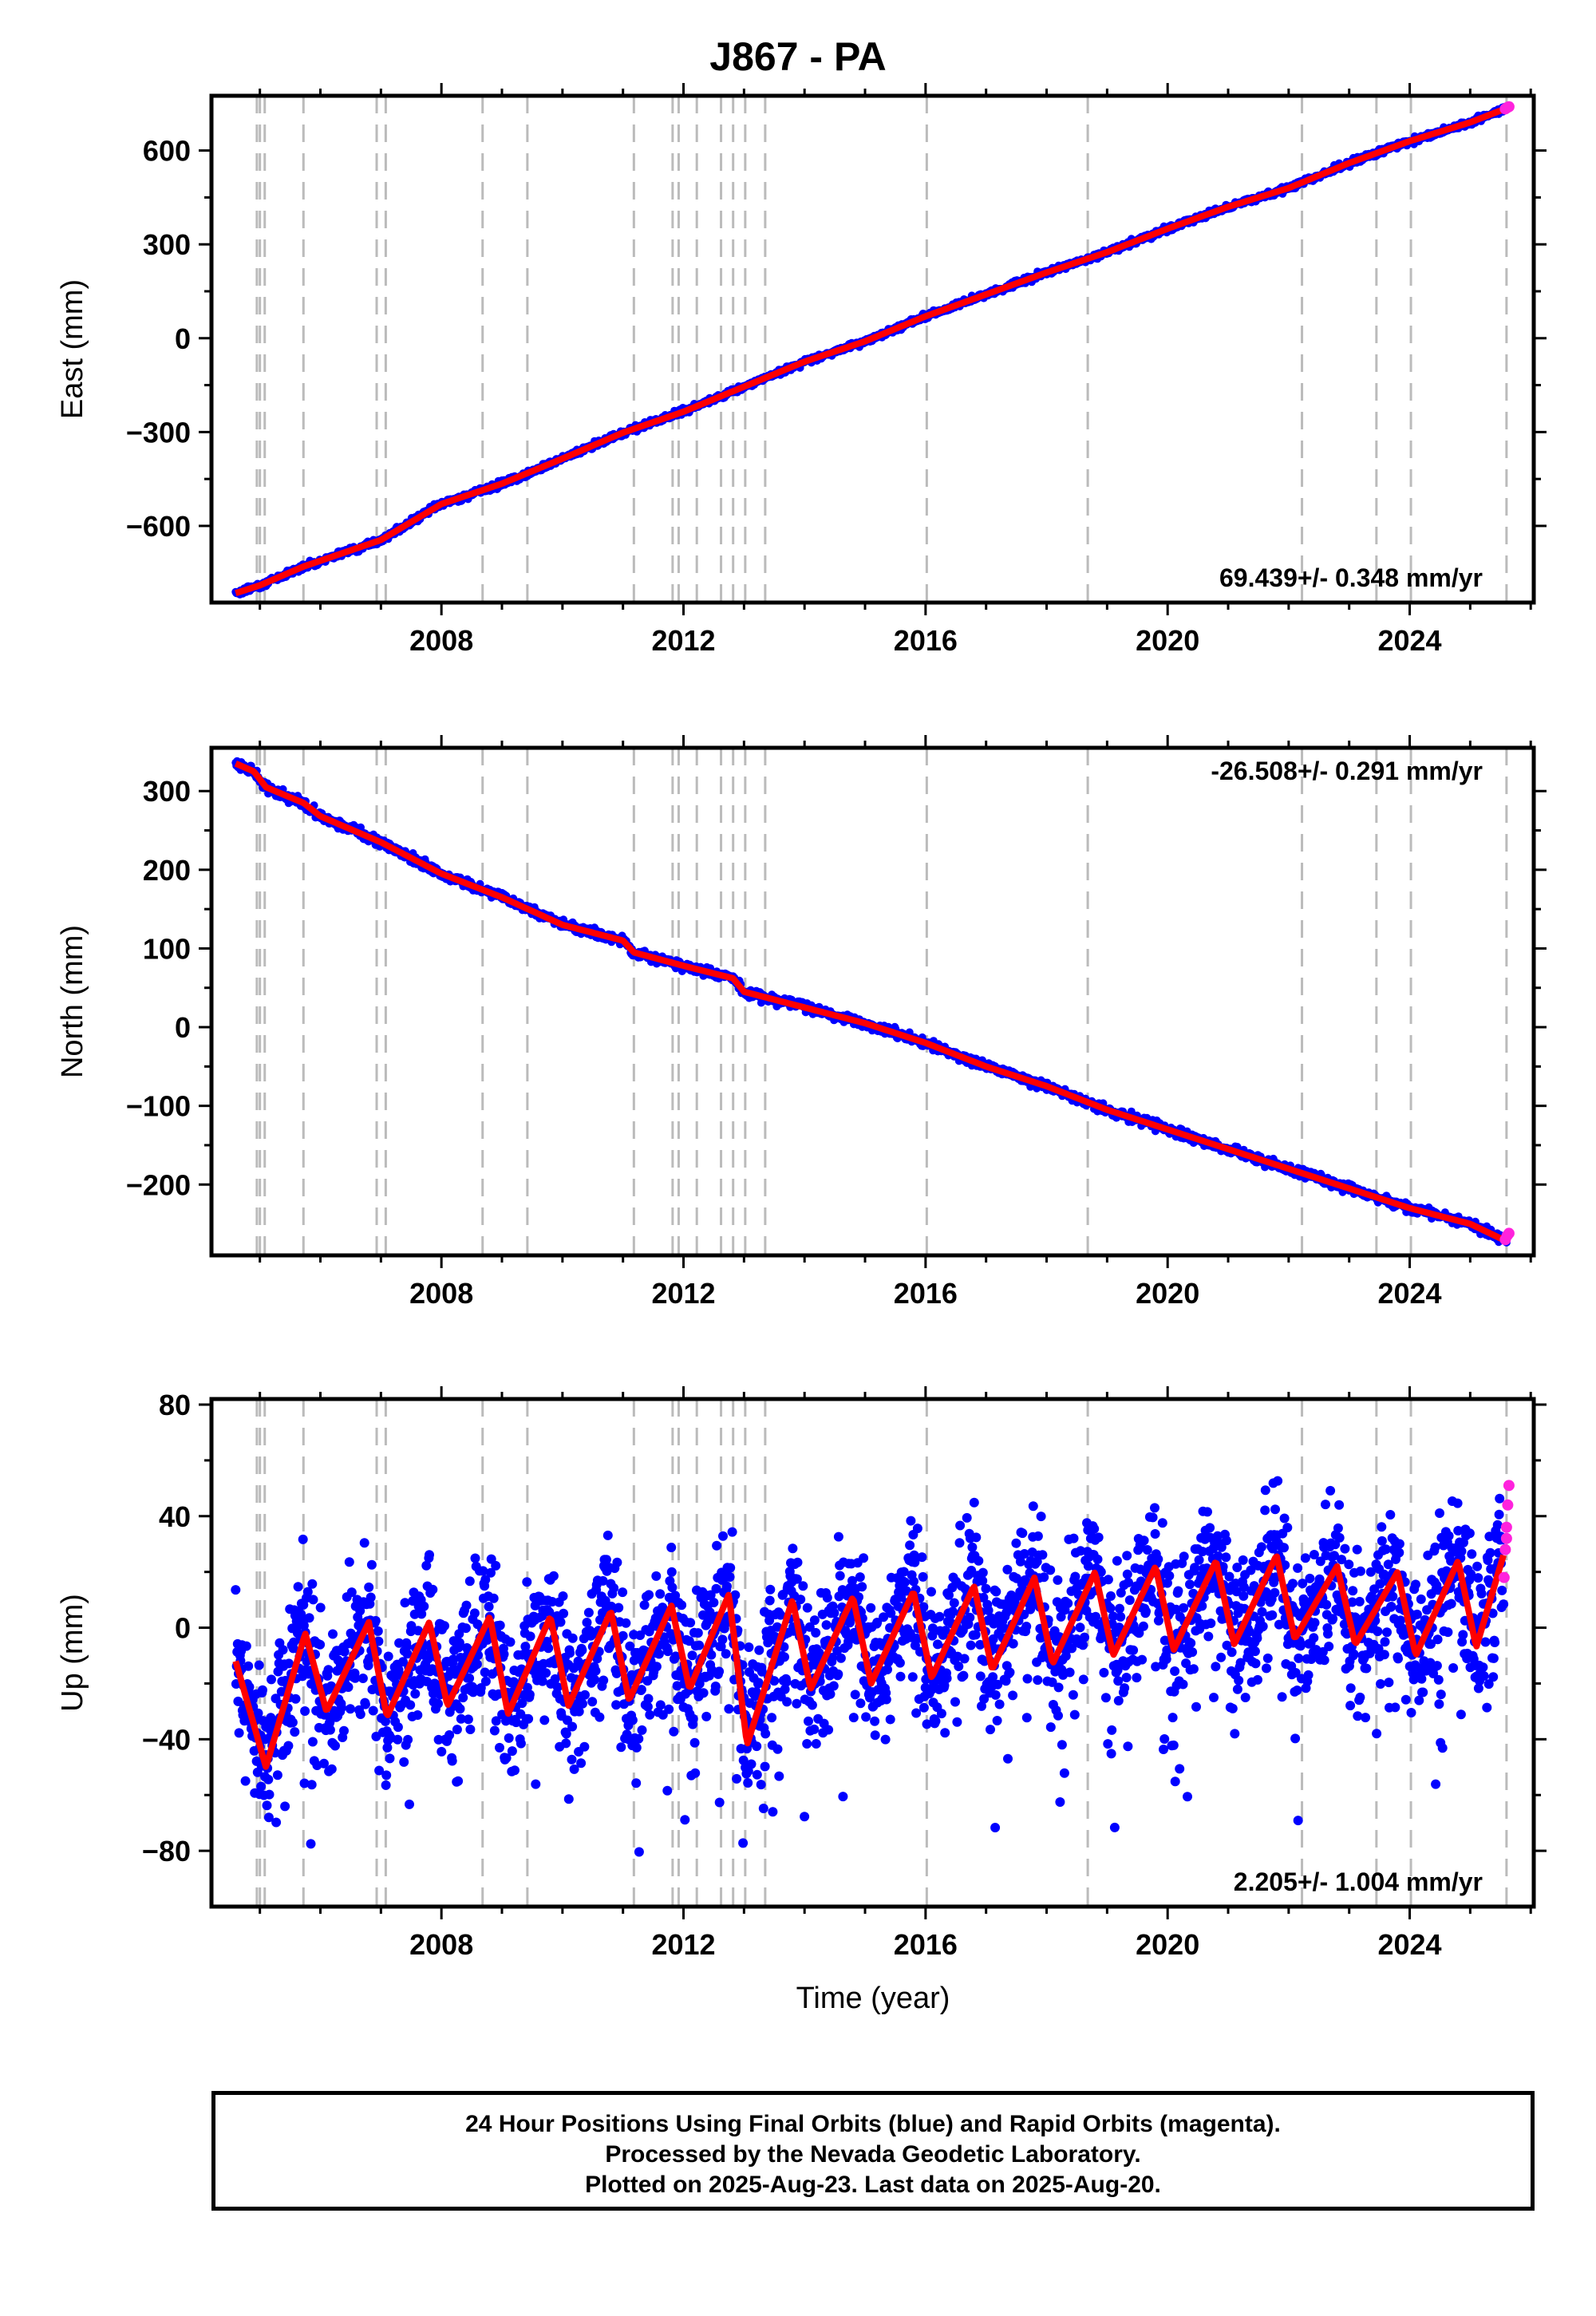 The width and height of the screenshot is (1596, 2316). Describe the element at coordinates (158, 1184) in the screenshot. I see `y-tick-label: −200` at that location.